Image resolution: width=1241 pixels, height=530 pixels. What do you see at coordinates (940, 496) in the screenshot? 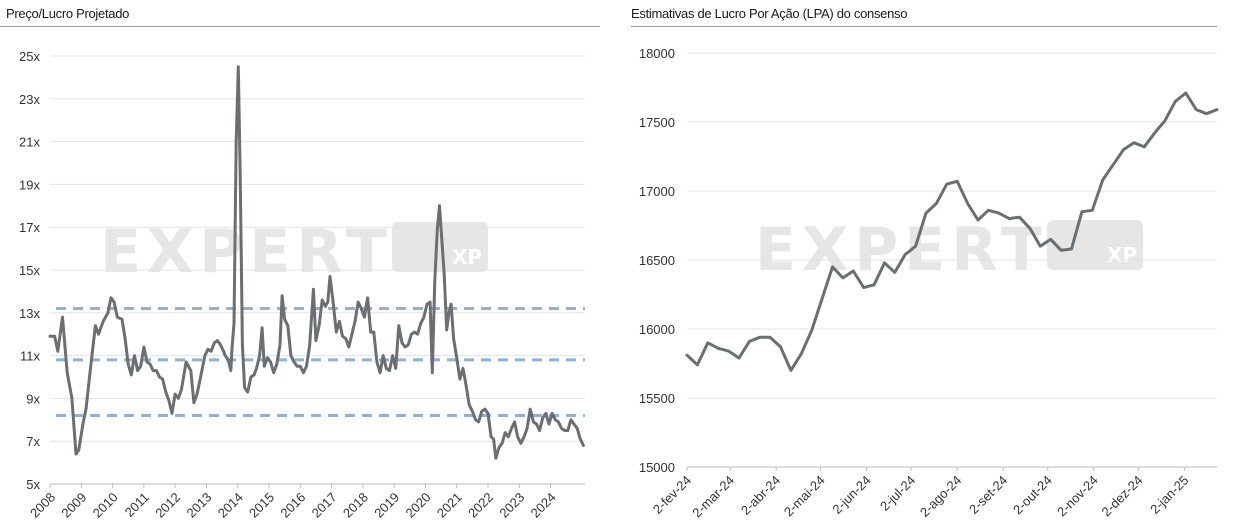
I see `x-tick-label: 2-ago-24` at bounding box center [940, 496].